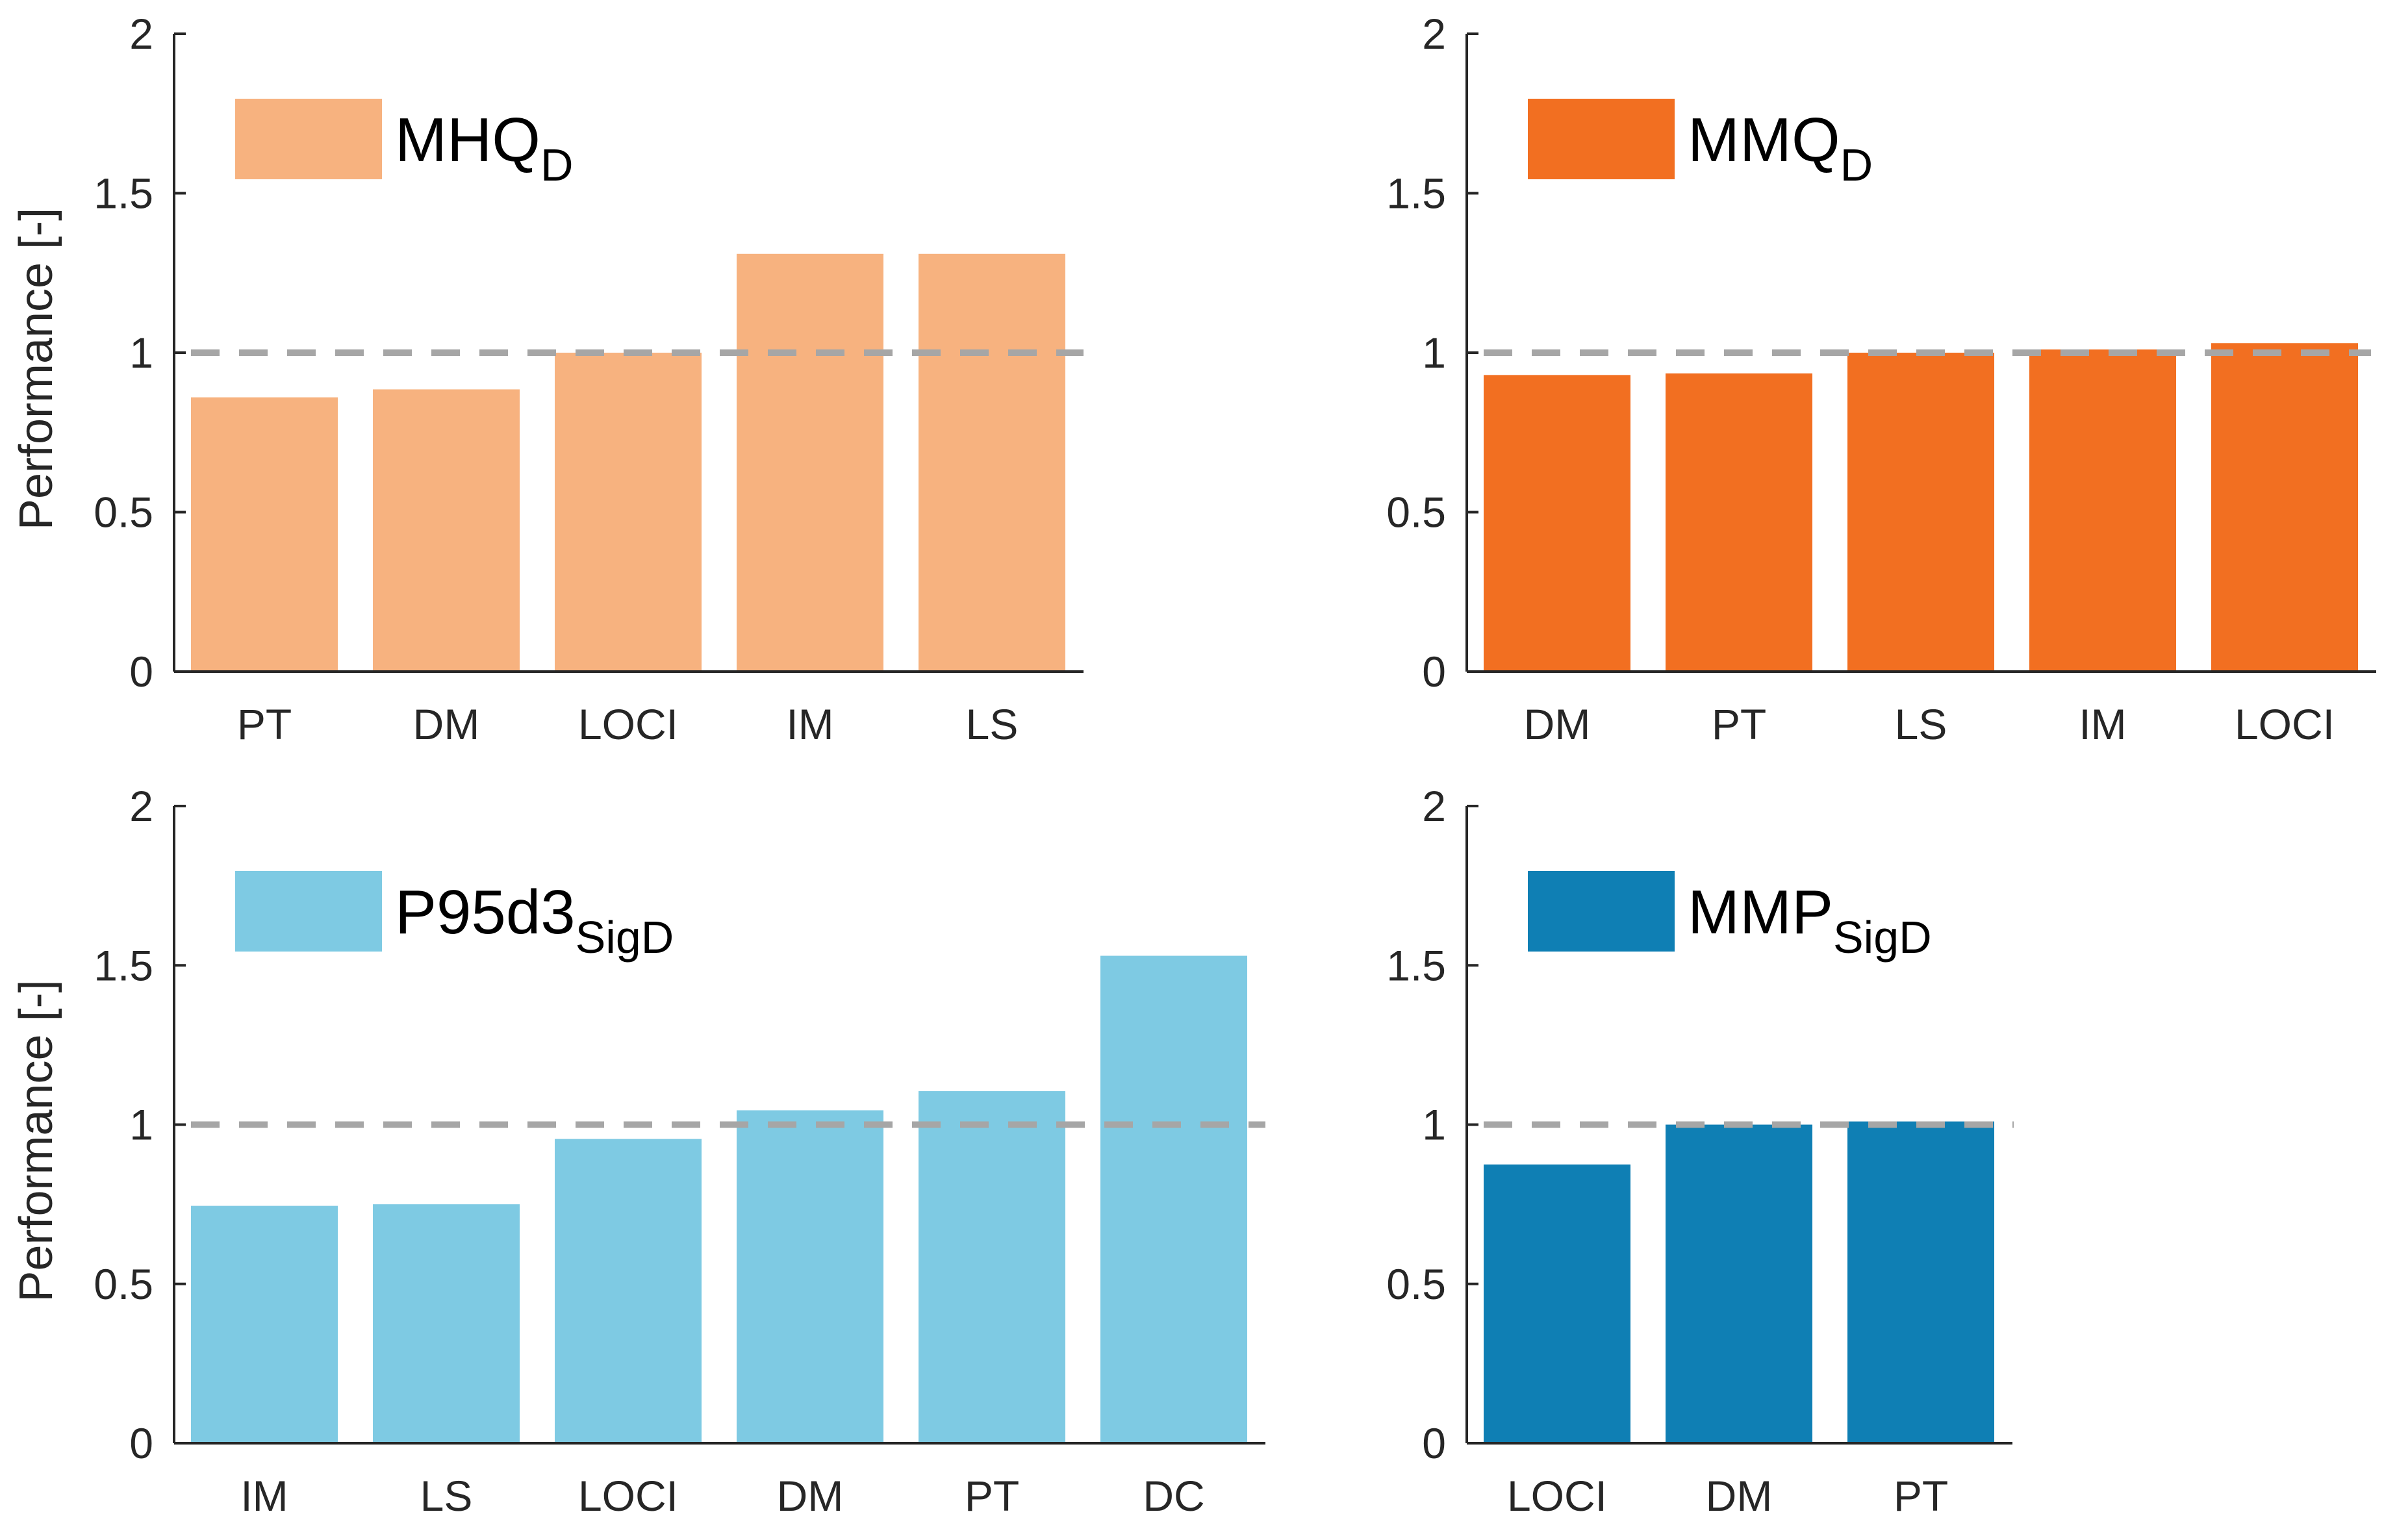 This screenshot has height=1540, width=2384. What do you see at coordinates (1810, 920) in the screenshot?
I see `legend-label: MMPSigD` at bounding box center [1810, 920].